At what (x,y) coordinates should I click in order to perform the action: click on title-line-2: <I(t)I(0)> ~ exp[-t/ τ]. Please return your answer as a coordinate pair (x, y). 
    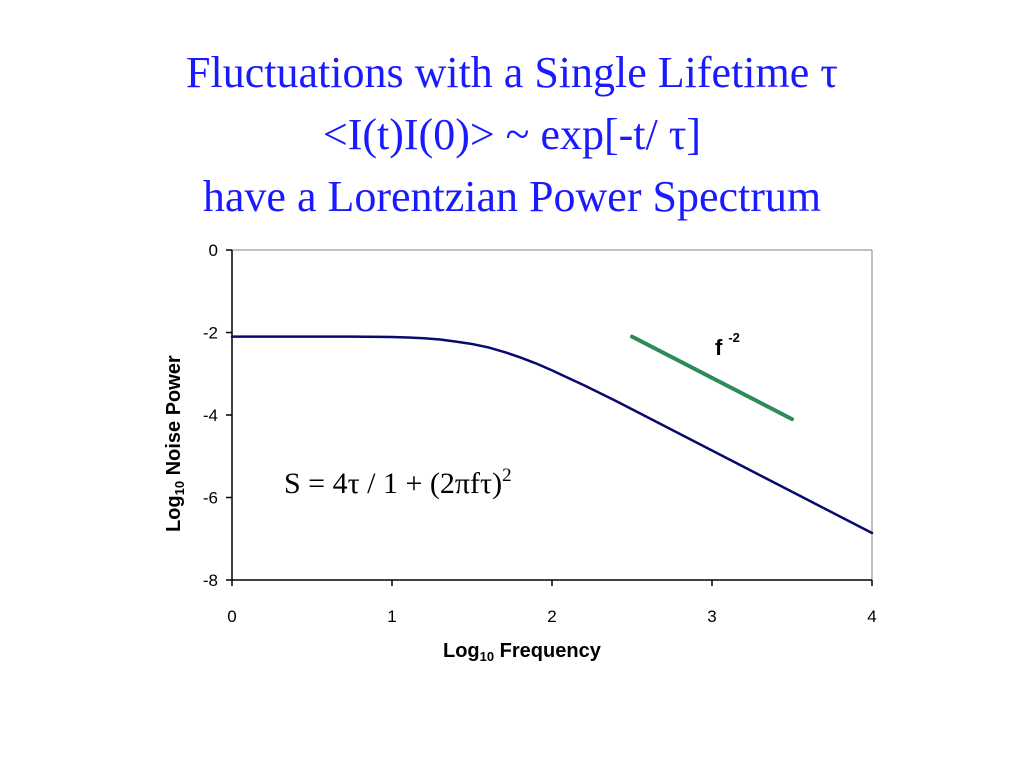
    Looking at the image, I should click on (512, 134).